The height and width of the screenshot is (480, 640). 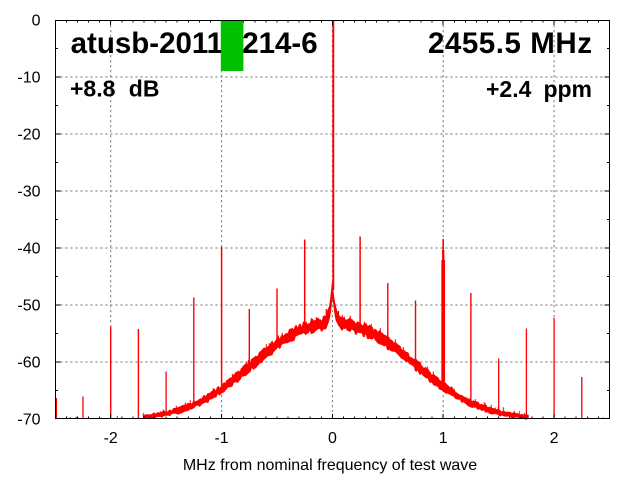 I want to click on svg-text: 1, so click(x=443, y=438).